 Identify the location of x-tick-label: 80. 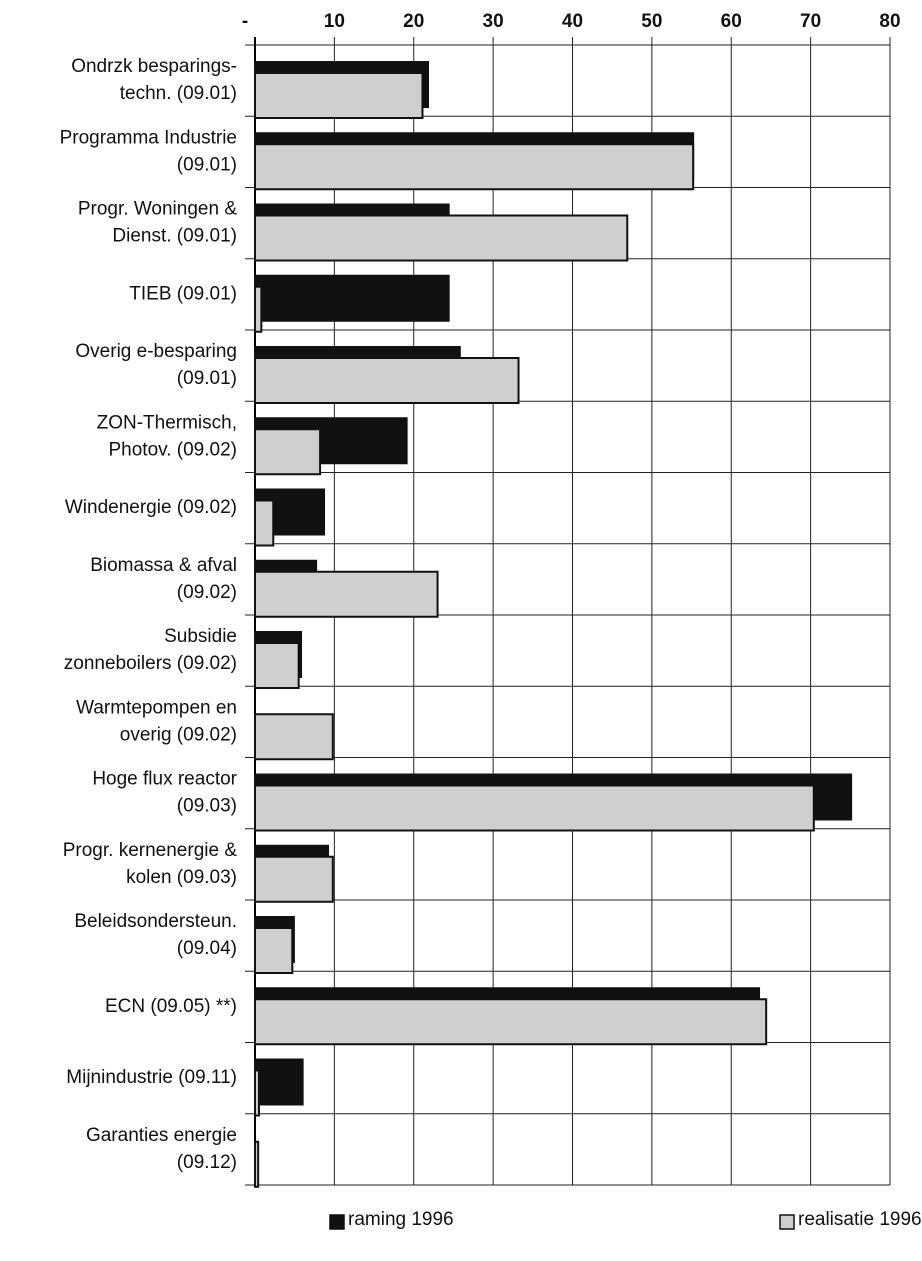
(889, 21).